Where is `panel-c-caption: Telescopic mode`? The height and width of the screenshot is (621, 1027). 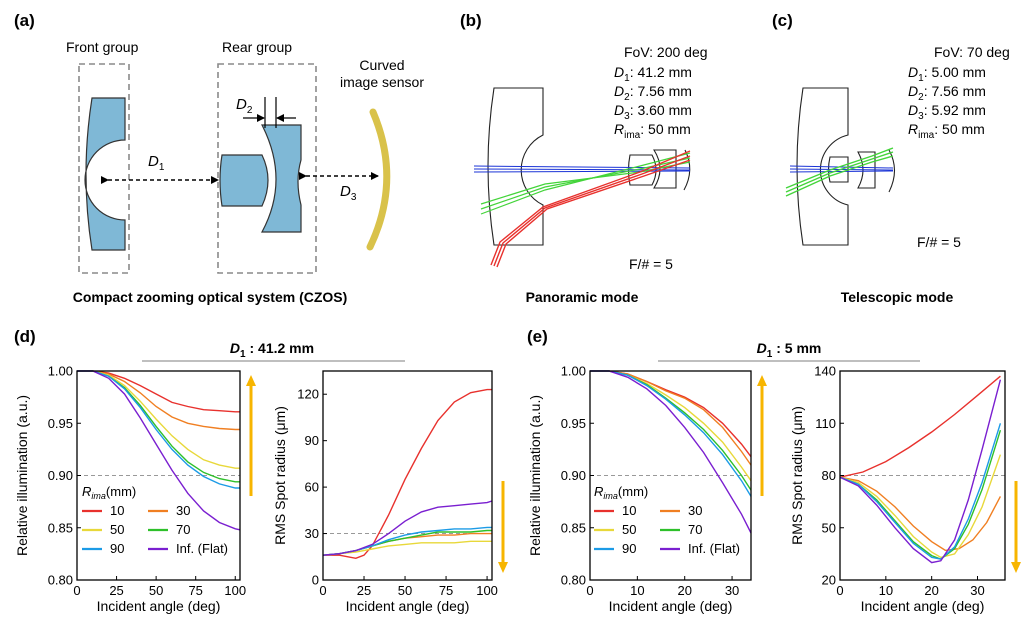 panel-c-caption: Telescopic mode is located at coordinates (897, 297).